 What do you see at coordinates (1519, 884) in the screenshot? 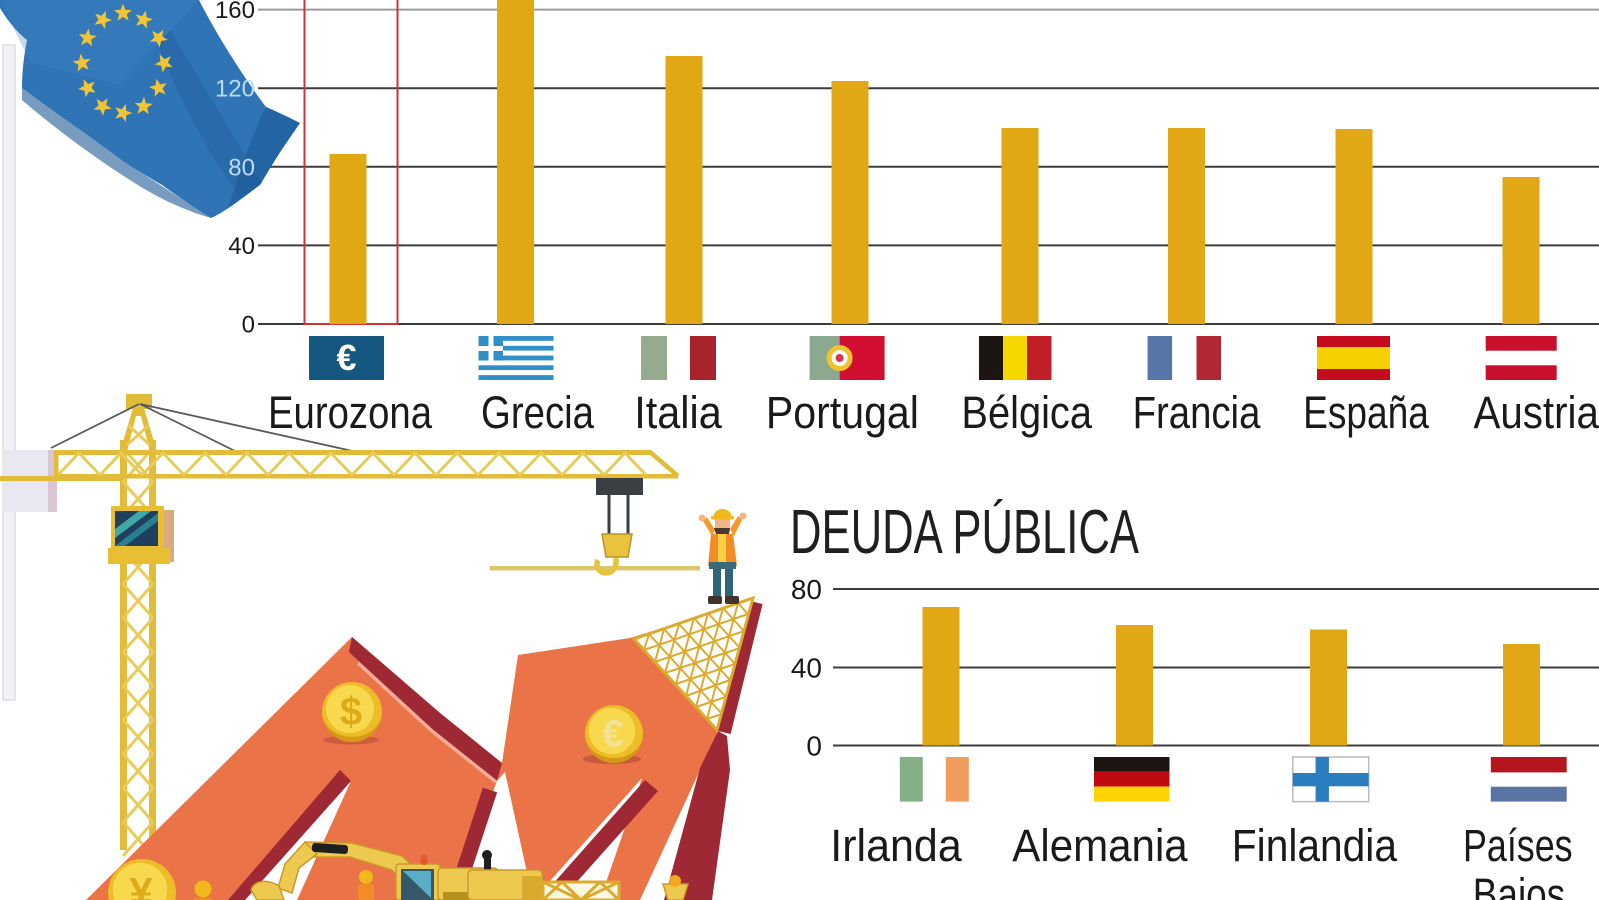
I see `svg-text: Bajos` at bounding box center [1519, 884].